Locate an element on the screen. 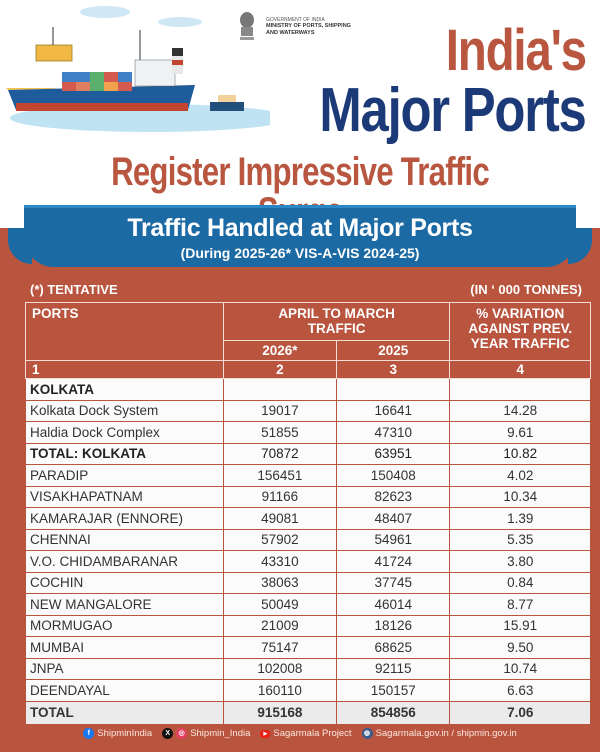  total-row: TOTAL 915168 854856 7.06 is located at coordinates (308, 712).